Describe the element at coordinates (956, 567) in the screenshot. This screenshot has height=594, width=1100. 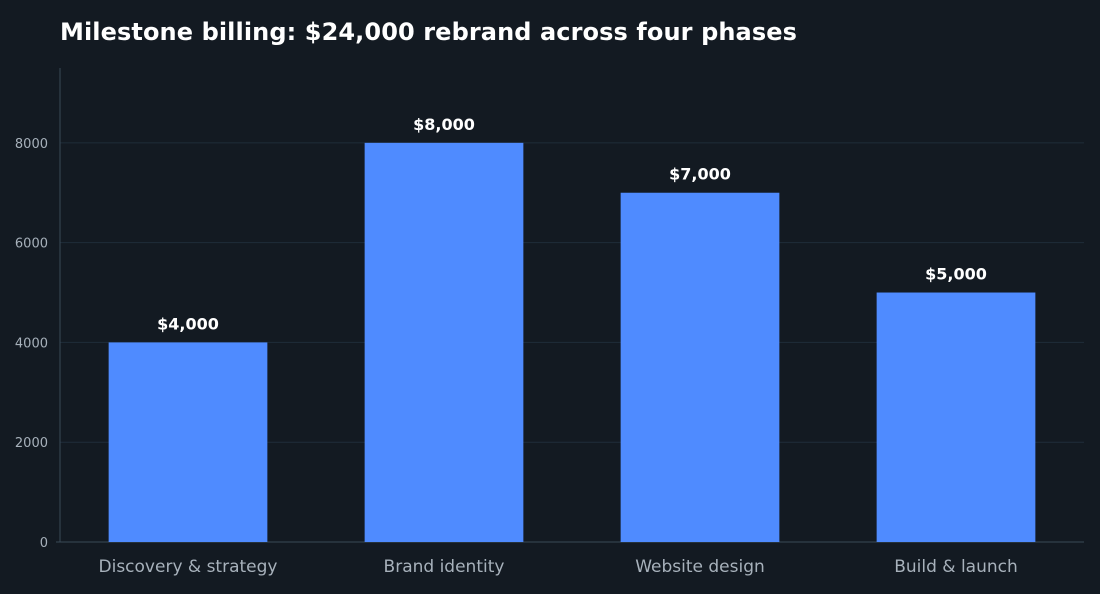
I see `x-tick-label: Build & launch` at that location.